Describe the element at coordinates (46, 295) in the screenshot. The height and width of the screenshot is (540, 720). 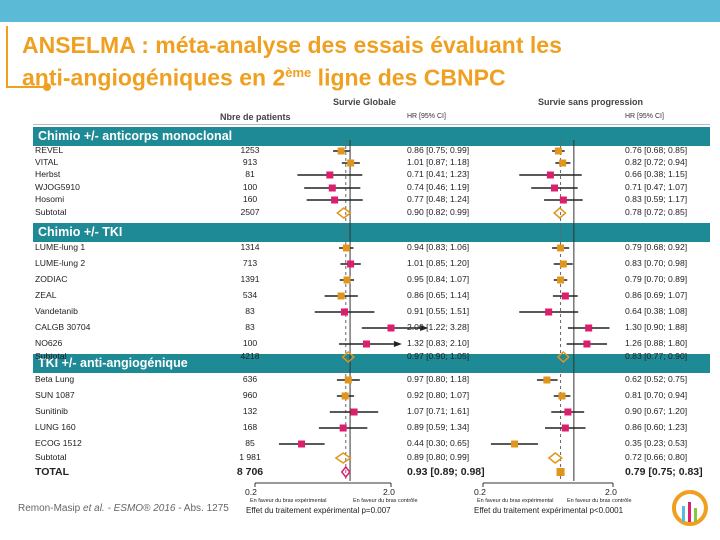
I see `row-label: ZEAL` at that location.